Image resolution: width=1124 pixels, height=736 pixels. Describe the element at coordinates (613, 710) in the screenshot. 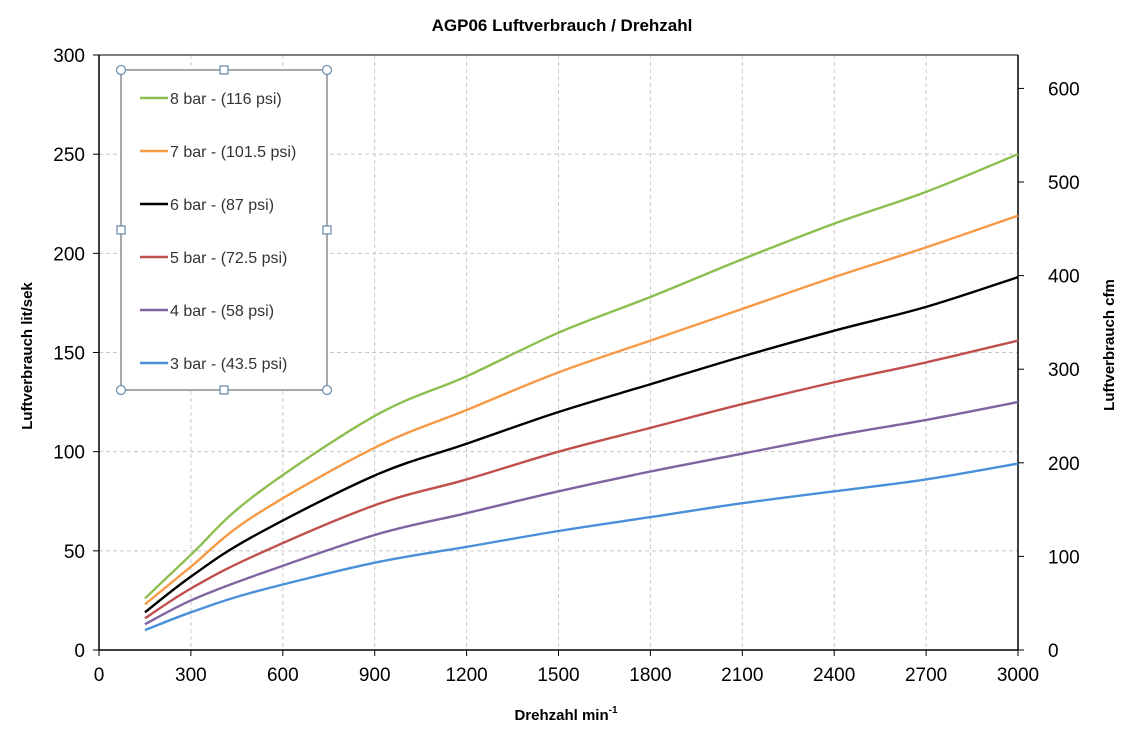

I see `x-axis-label-exponent: -1` at that location.